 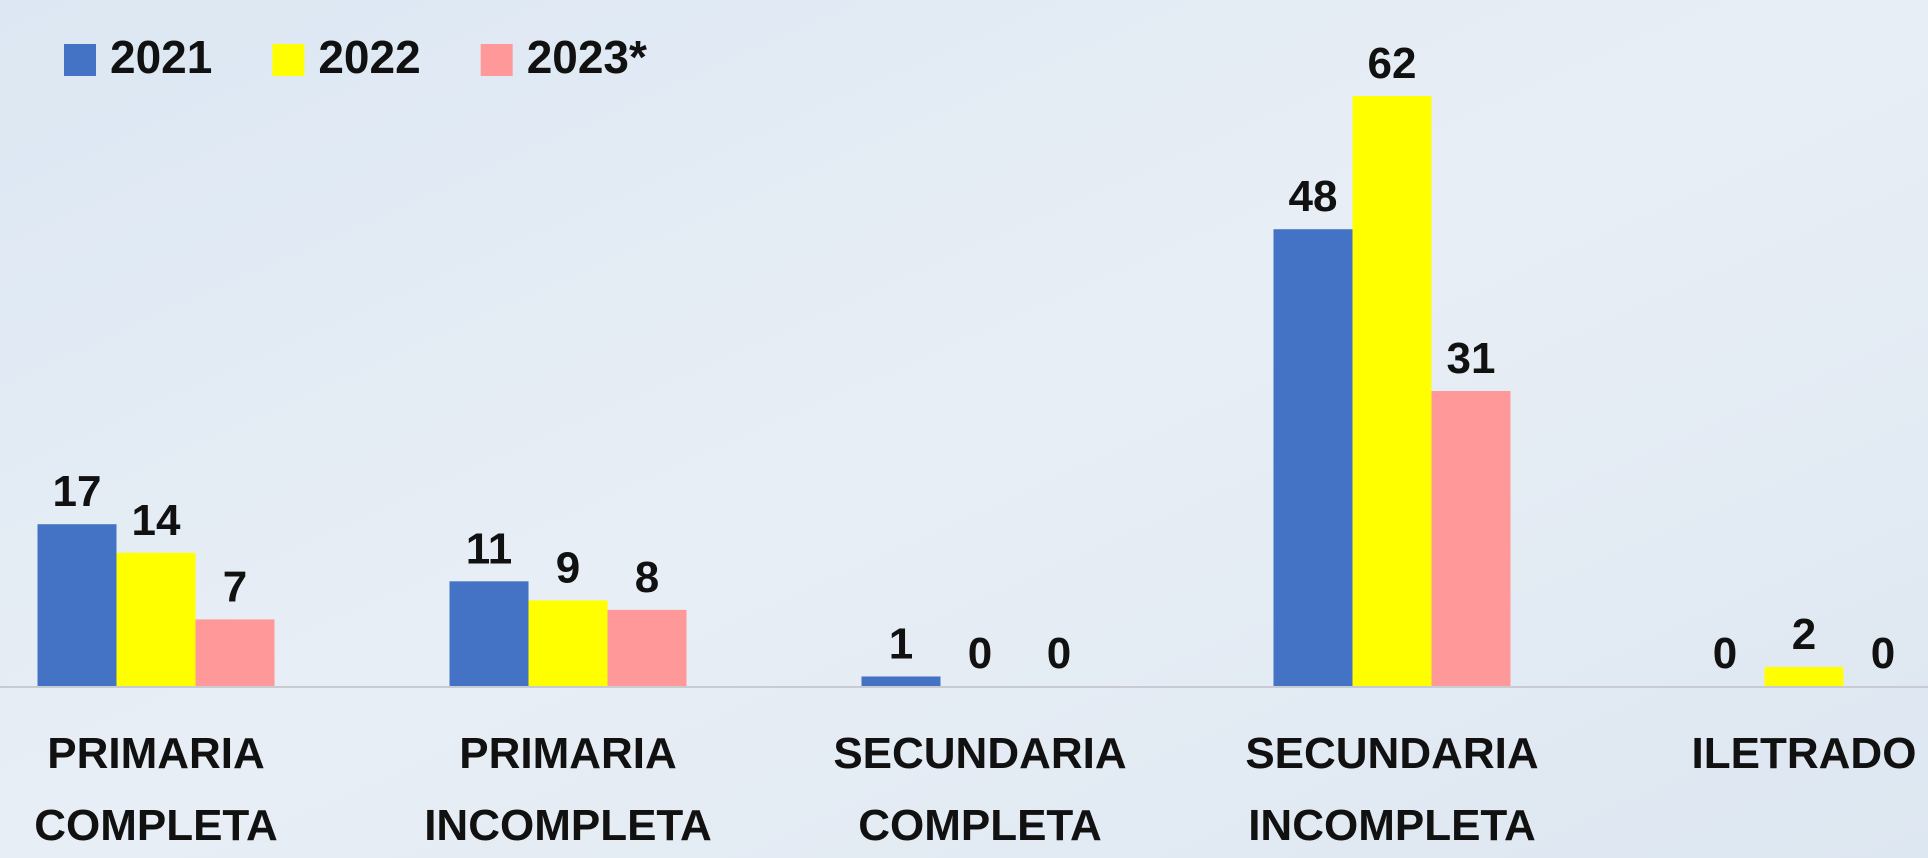 I want to click on x-tick-label: SECUNDARIA INCOMPLETA, so click(x=1391, y=789).